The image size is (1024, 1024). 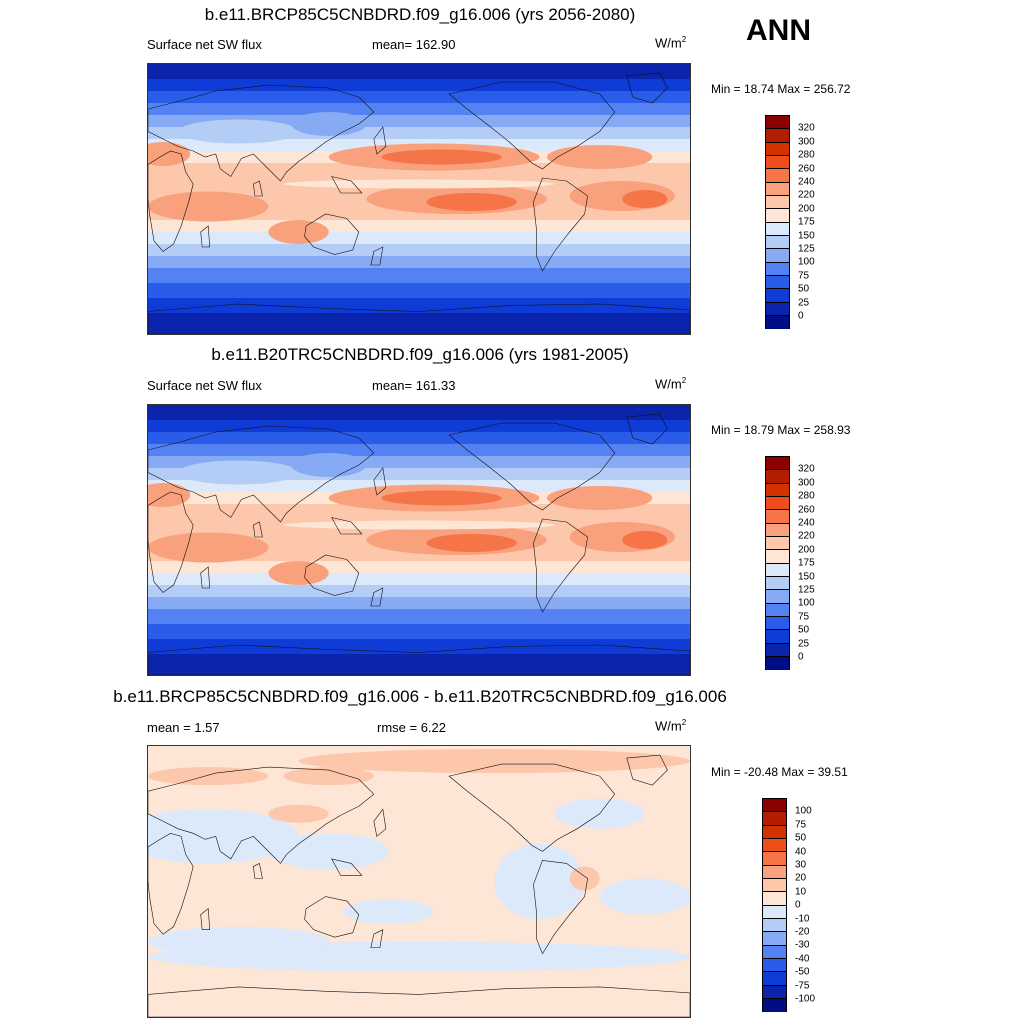 What do you see at coordinates (806, 249) in the screenshot?
I see `colorbar-tick-label: 125` at bounding box center [806, 249].